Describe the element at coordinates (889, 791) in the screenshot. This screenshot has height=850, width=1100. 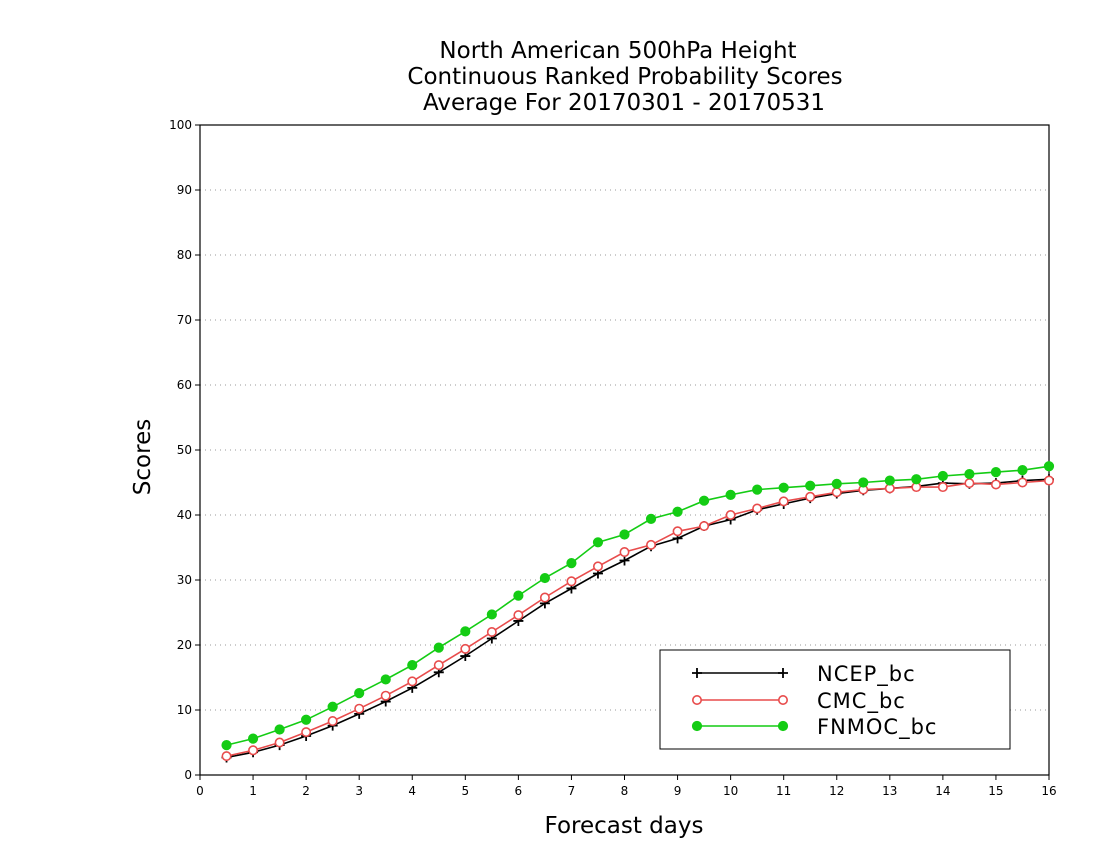
I see `x-tick-label: 13` at that location.